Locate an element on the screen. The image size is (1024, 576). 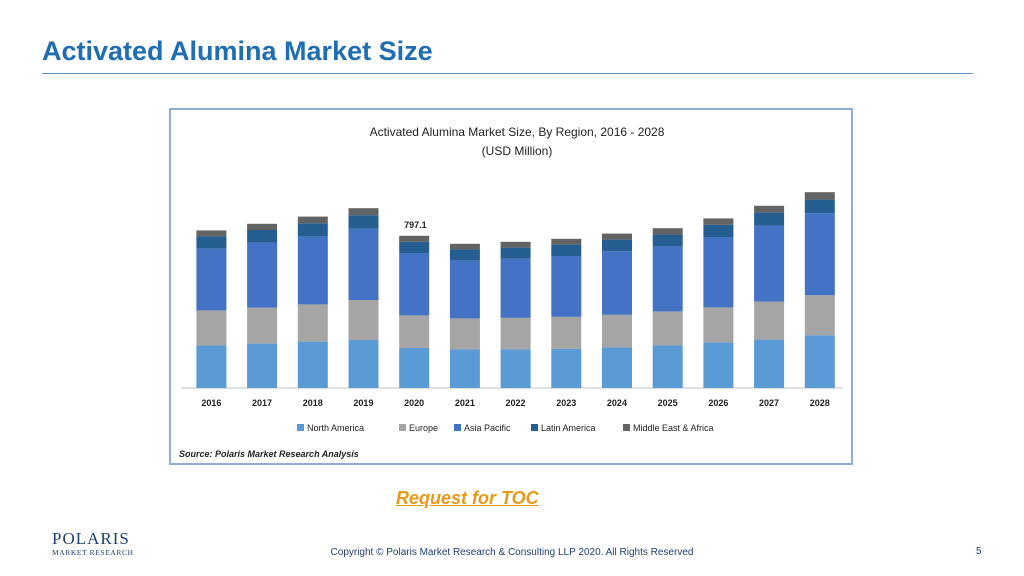
x-tick-2019: 2019 is located at coordinates (363, 403).